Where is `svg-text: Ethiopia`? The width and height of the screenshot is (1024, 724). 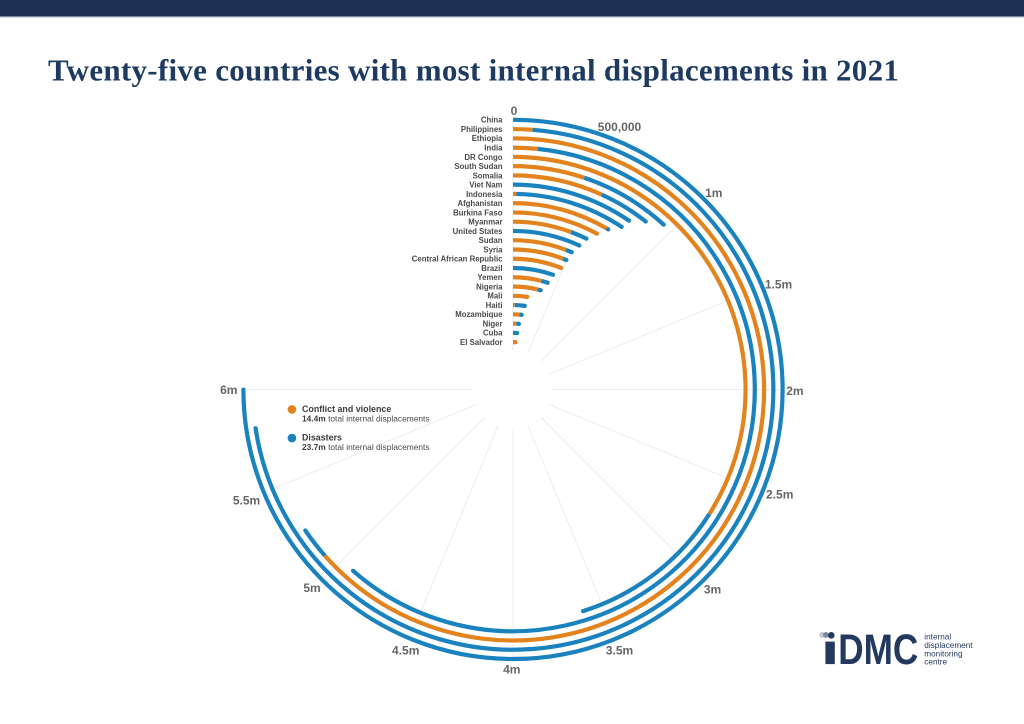
svg-text: Ethiopia is located at coordinates (487, 138).